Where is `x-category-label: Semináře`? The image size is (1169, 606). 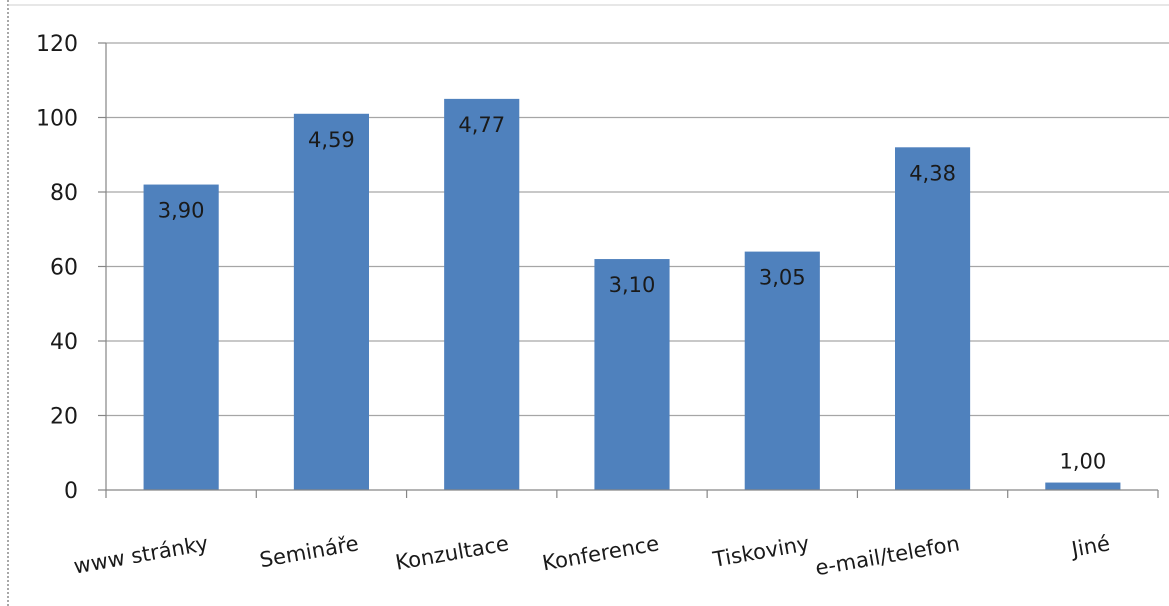 x-category-label: Semináře is located at coordinates (309, 551).